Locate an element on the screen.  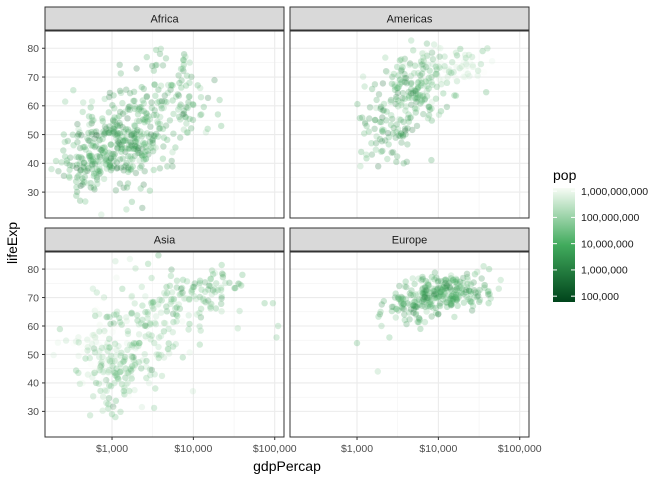
x-tick-label: $100,000 is located at coordinates (520, 449).